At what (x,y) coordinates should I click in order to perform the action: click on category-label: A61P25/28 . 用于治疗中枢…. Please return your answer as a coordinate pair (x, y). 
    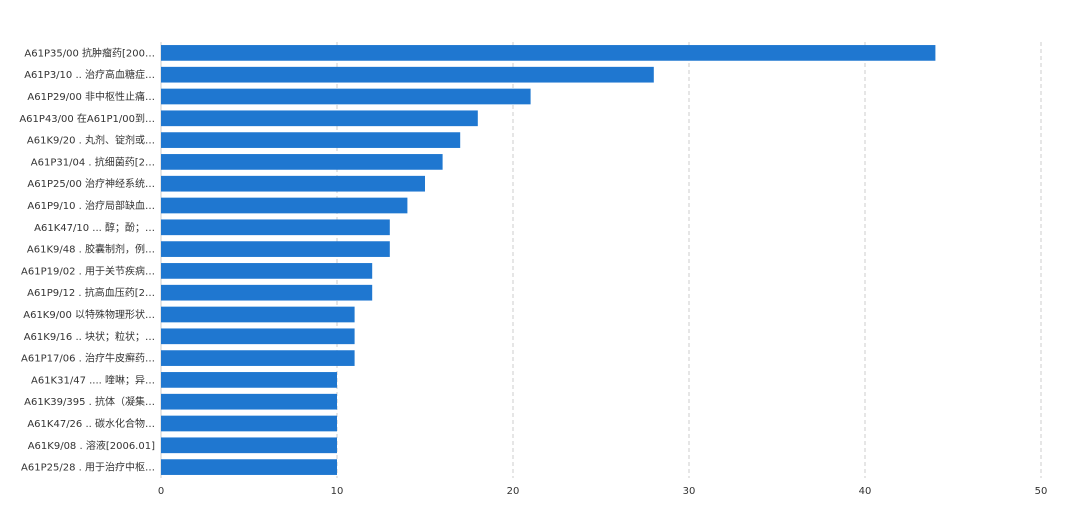
    Looking at the image, I should click on (88, 467).